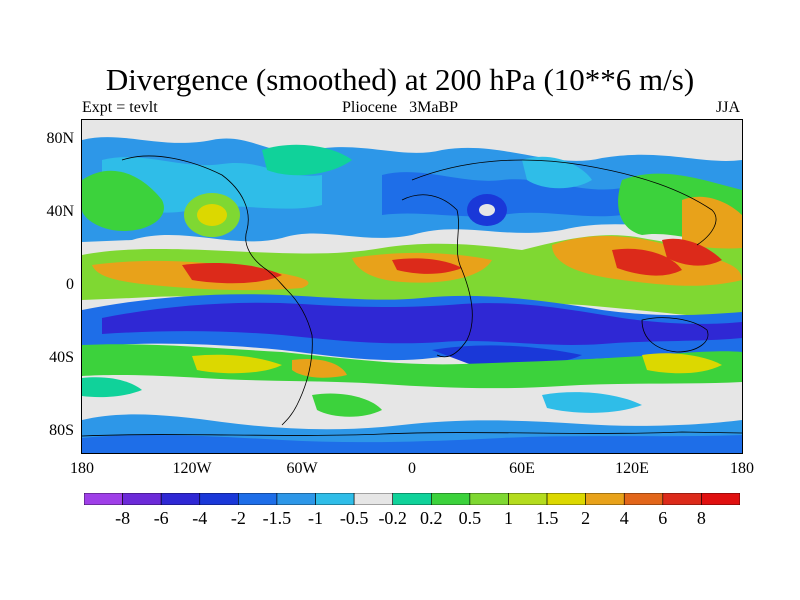 The height and width of the screenshot is (600, 800). I want to click on y-tick-label: 80S, so click(61, 430).